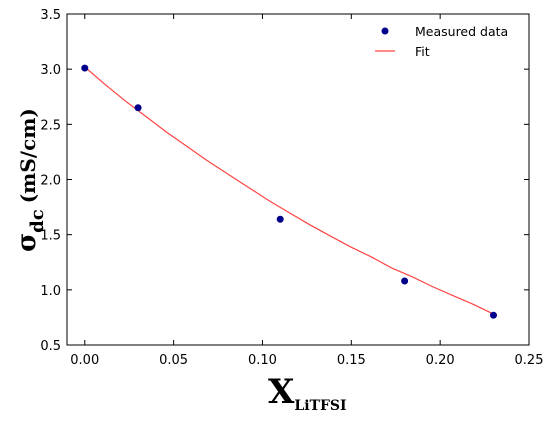 This screenshot has width=550, height=421. What do you see at coordinates (50, 346) in the screenshot?
I see `y-tick-label: 0.5` at bounding box center [50, 346].